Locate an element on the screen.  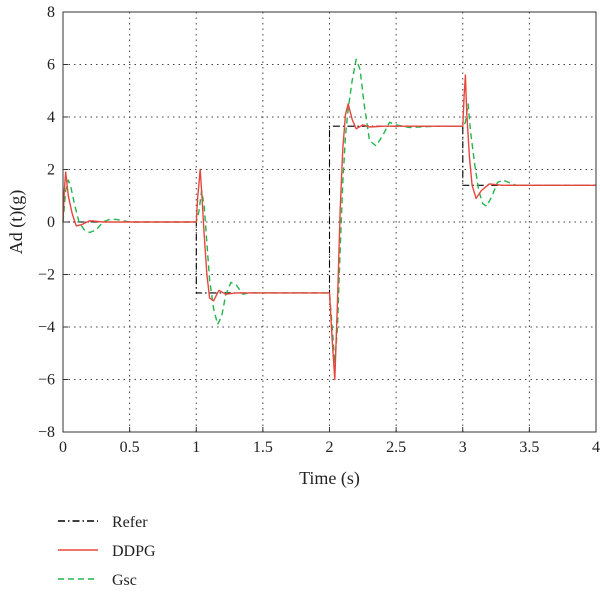
legend-label-ddpg: DDPG is located at coordinates (134, 551).